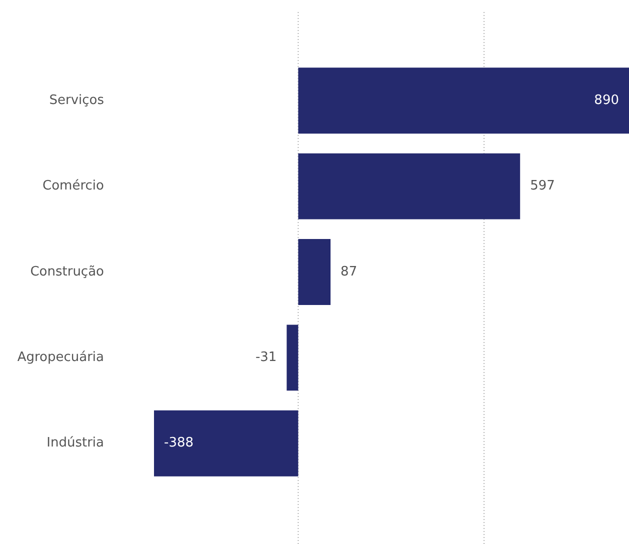 The height and width of the screenshot is (544, 629). What do you see at coordinates (60, 358) in the screenshot?
I see `y-tick-label: Agropecuária` at bounding box center [60, 358].